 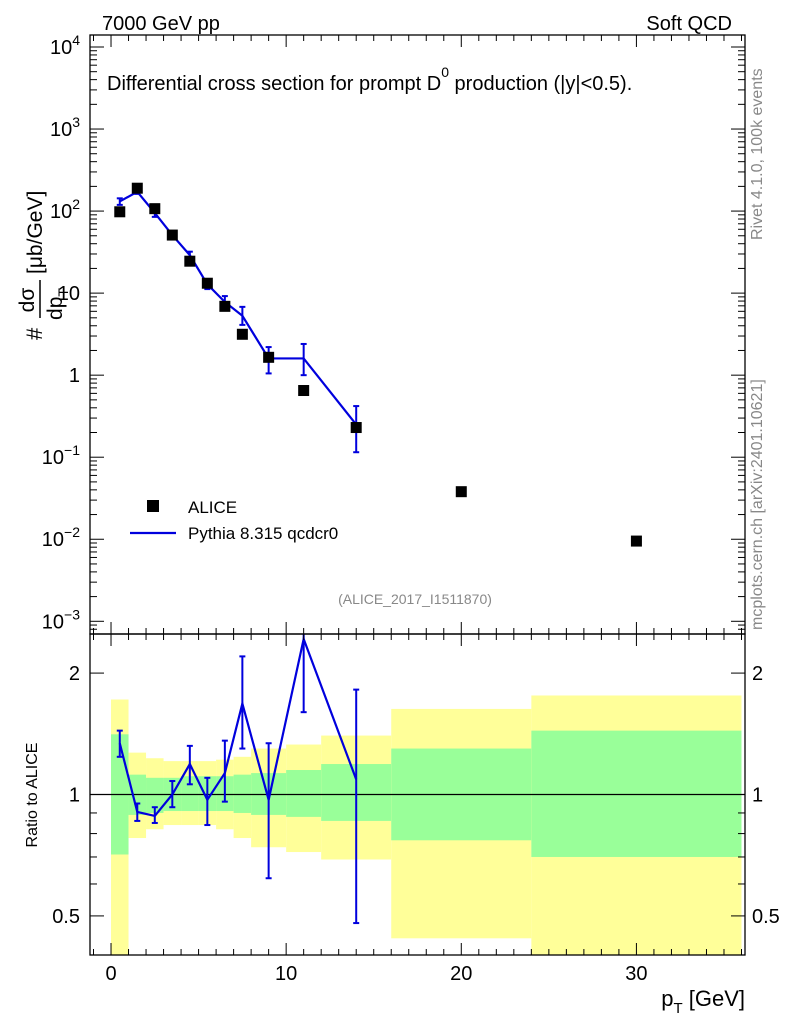 What do you see at coordinates (766, 917) in the screenshot?
I see `ratio-y-tick-label-right: 0.5` at bounding box center [766, 917].